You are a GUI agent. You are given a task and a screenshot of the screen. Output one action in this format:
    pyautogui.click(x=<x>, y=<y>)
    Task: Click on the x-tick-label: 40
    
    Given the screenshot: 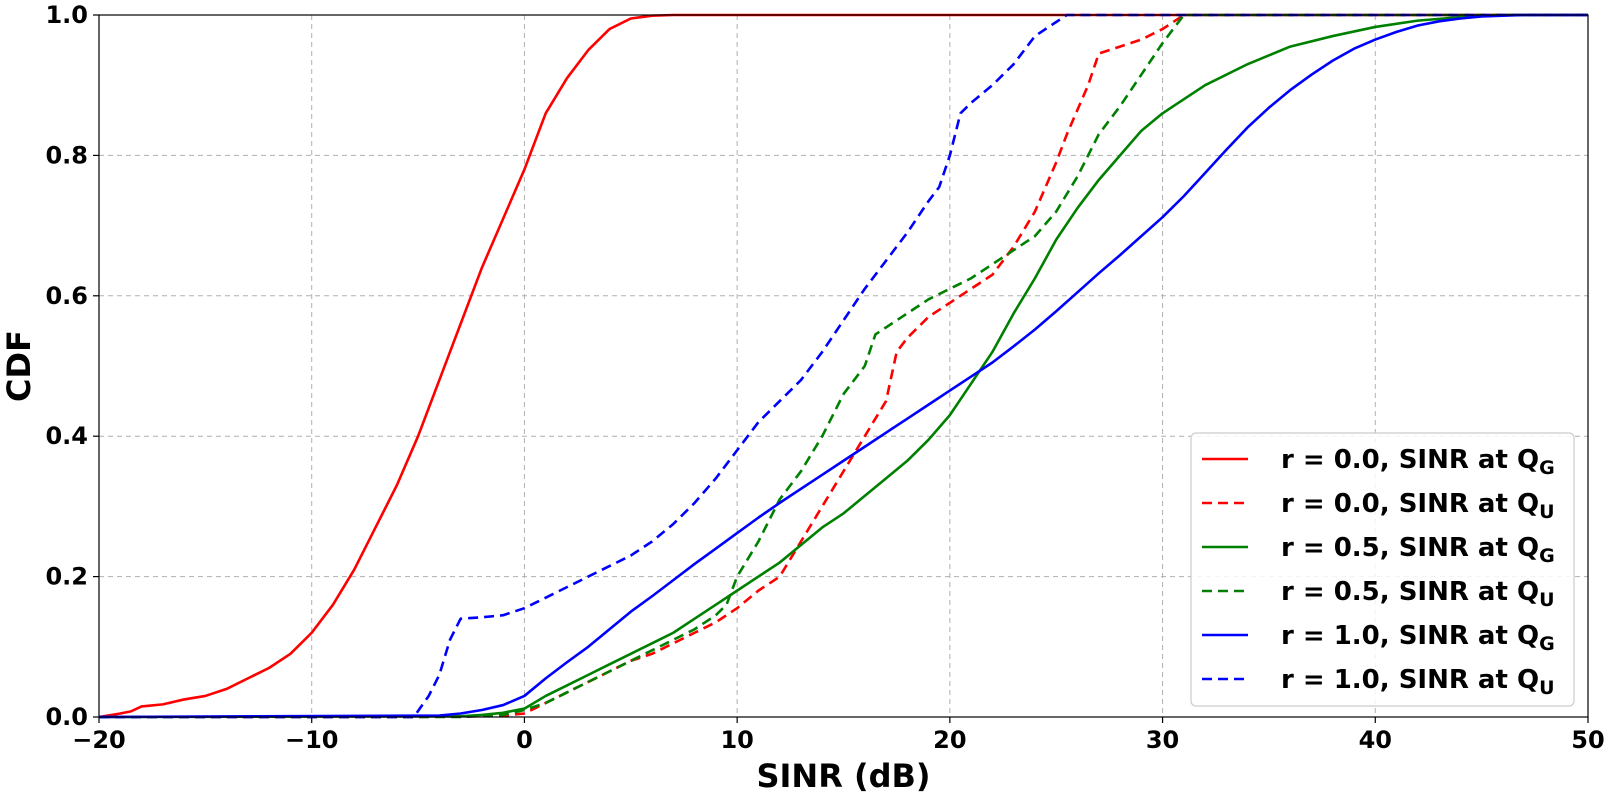 What is the action you would take?
    pyautogui.click(x=1375, y=740)
    